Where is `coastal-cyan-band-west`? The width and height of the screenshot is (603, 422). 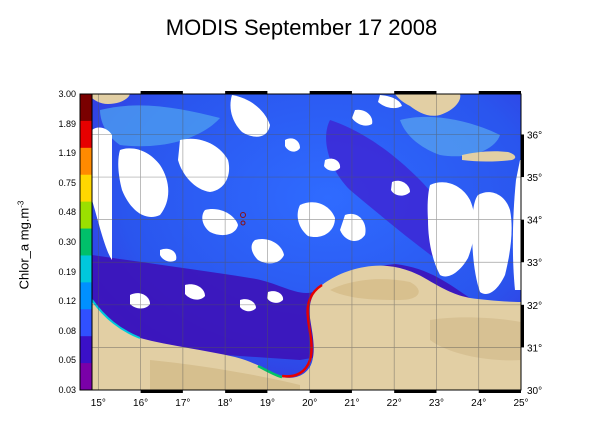 coastal-cyan-band-west is located at coordinates (116, 319).